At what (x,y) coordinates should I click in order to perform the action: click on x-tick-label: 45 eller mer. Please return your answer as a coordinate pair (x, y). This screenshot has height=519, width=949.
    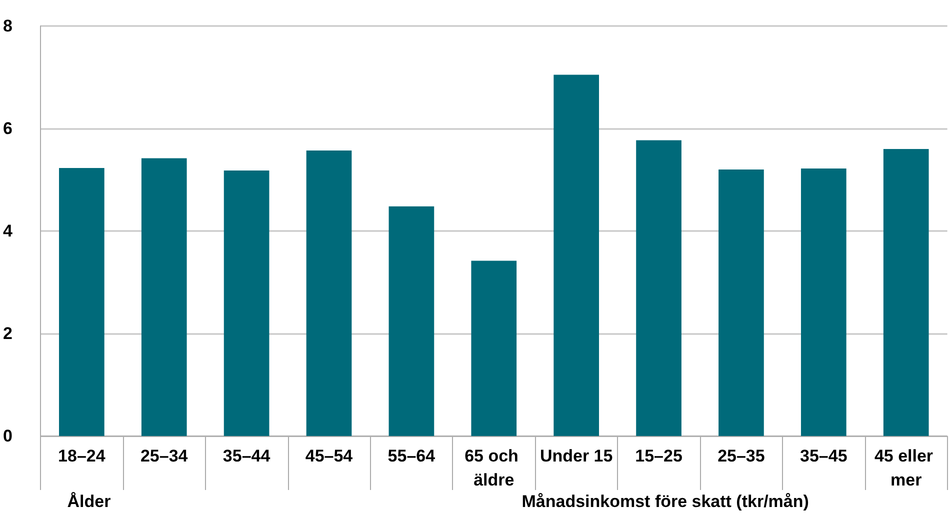
    Looking at the image, I should click on (906, 468).